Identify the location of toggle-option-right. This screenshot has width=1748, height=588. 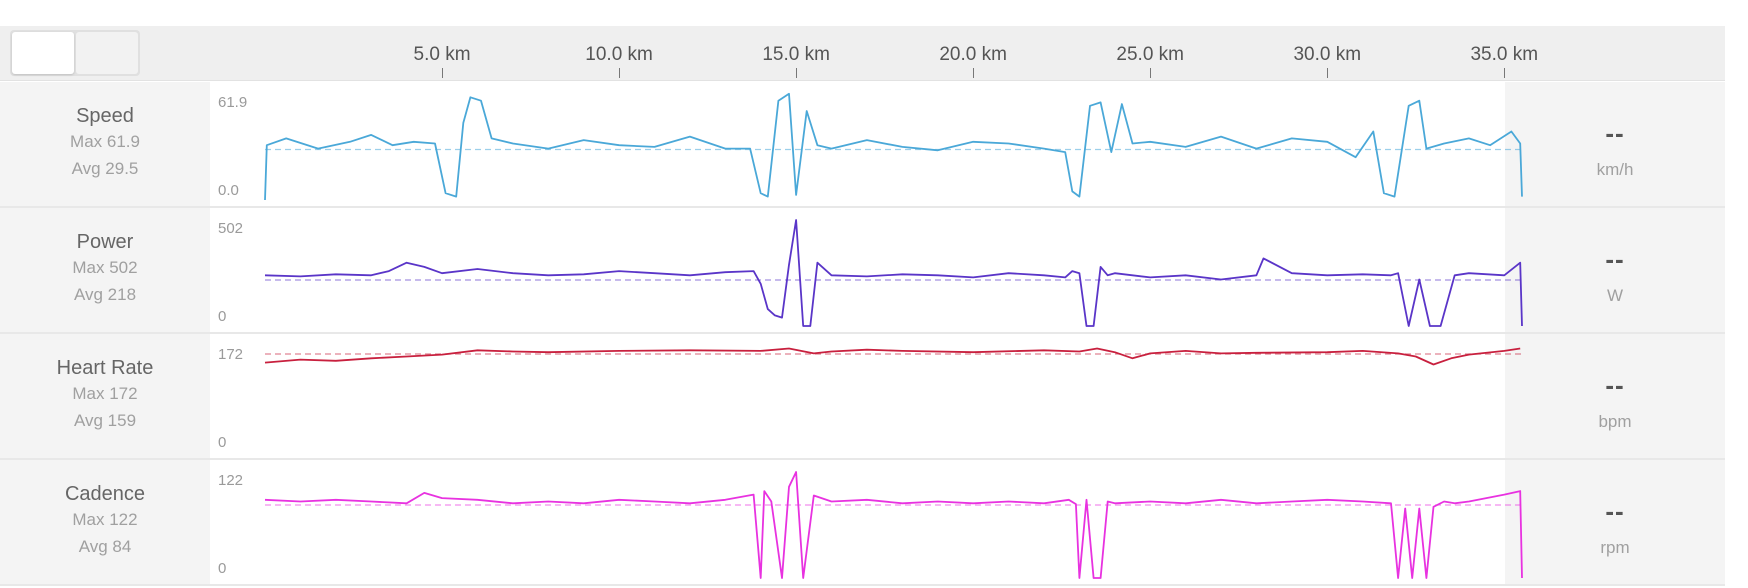
(107, 53).